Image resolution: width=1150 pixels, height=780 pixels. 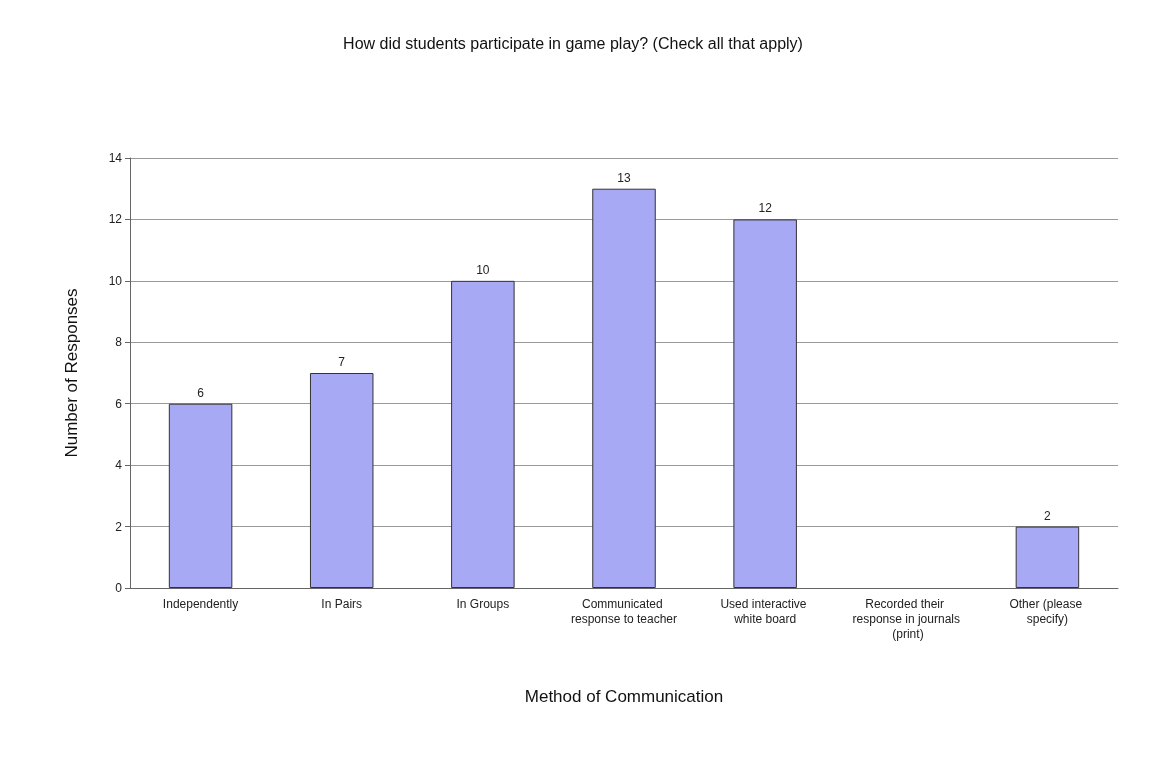 I want to click on x-tick-label: Recorded their response in journals (print), so click(x=906, y=618).